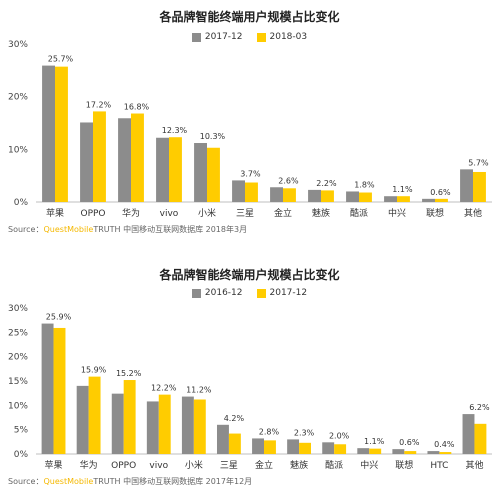  I want to click on data-label: 12.2%, so click(164, 388).